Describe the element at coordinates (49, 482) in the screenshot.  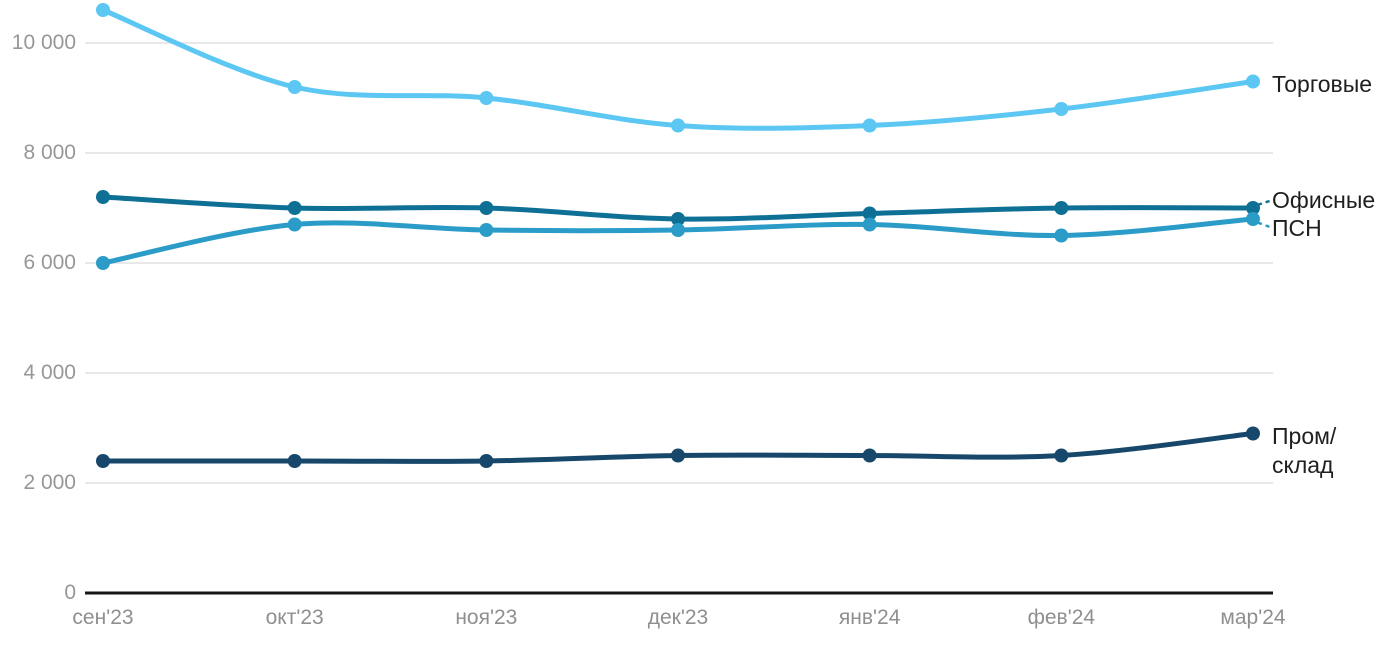
I see `y-axis-tick-label: 2 000` at that location.